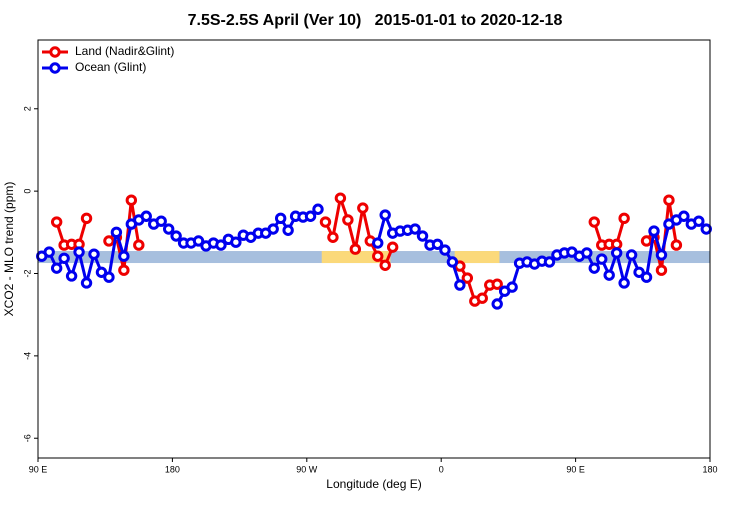 The image size is (750, 505). Describe the element at coordinates (27, 356) in the screenshot. I see `y-tick-label: -4` at that location.